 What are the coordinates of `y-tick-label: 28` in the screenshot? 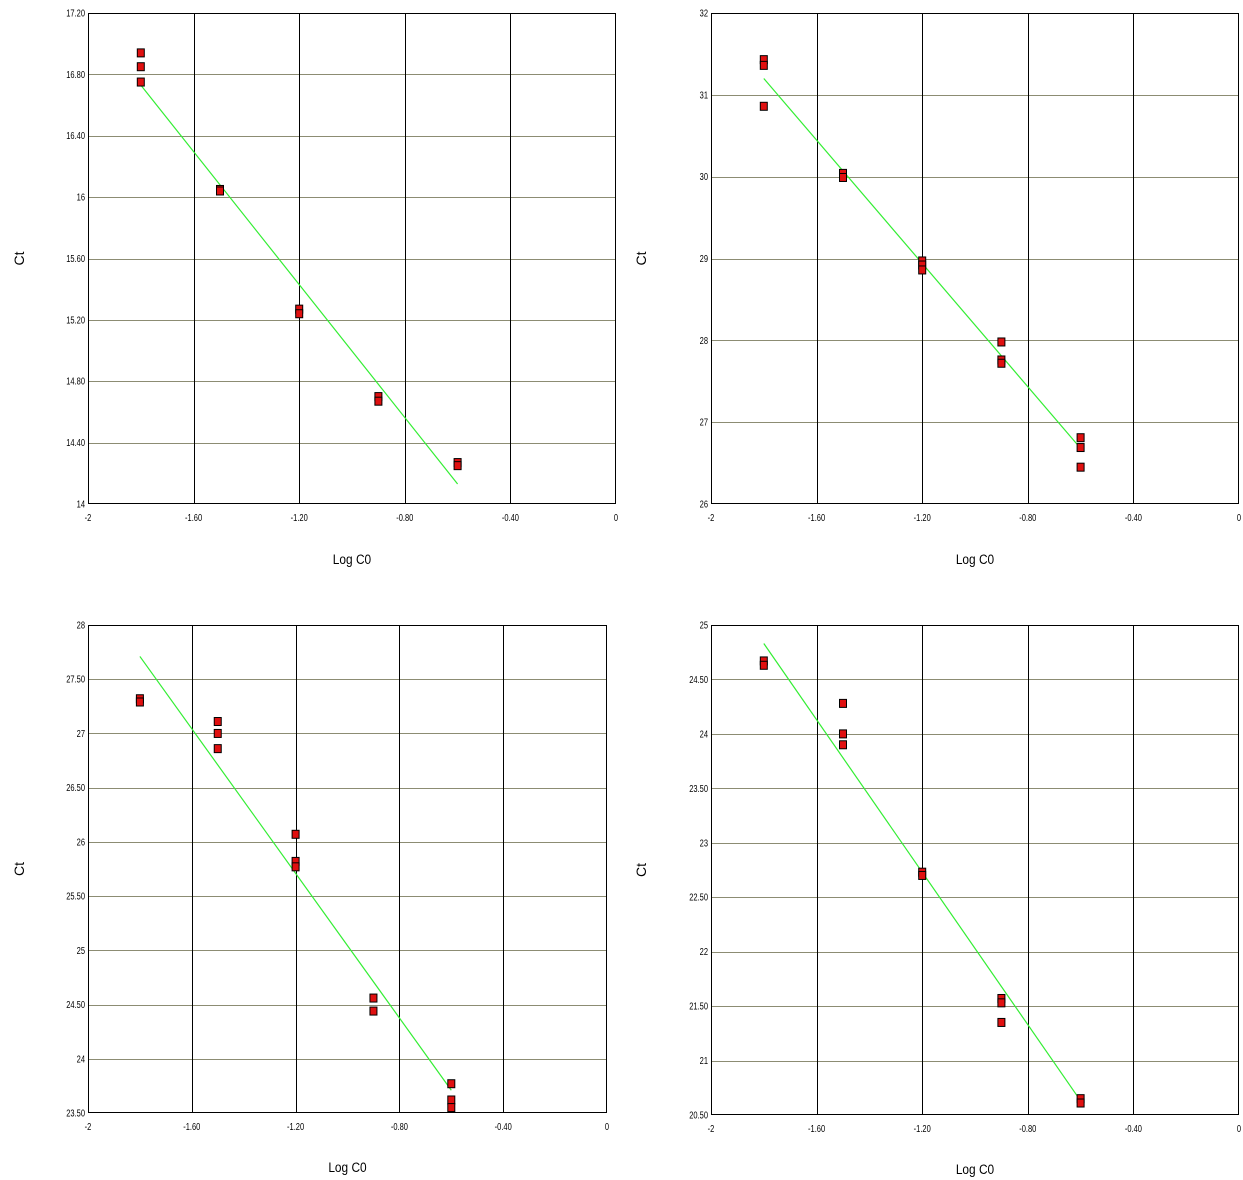 It's located at (81, 624).